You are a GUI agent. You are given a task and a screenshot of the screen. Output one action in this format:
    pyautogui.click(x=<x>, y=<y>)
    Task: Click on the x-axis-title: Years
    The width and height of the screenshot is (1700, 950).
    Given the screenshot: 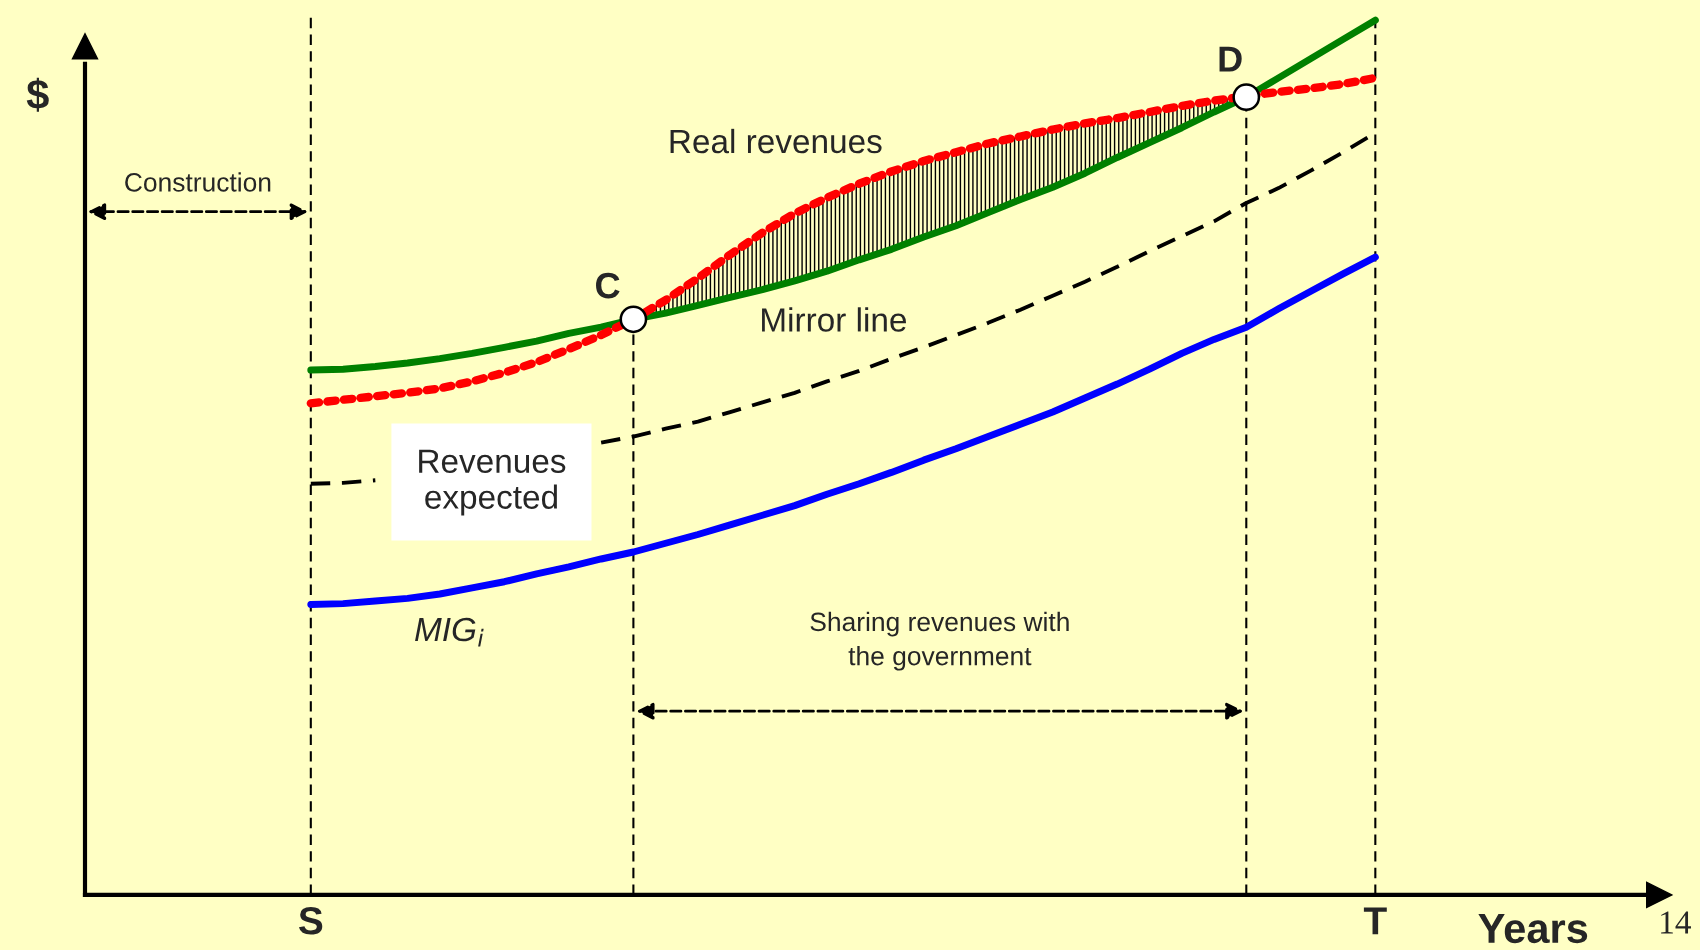 What is the action you would take?
    pyautogui.click(x=1533, y=929)
    